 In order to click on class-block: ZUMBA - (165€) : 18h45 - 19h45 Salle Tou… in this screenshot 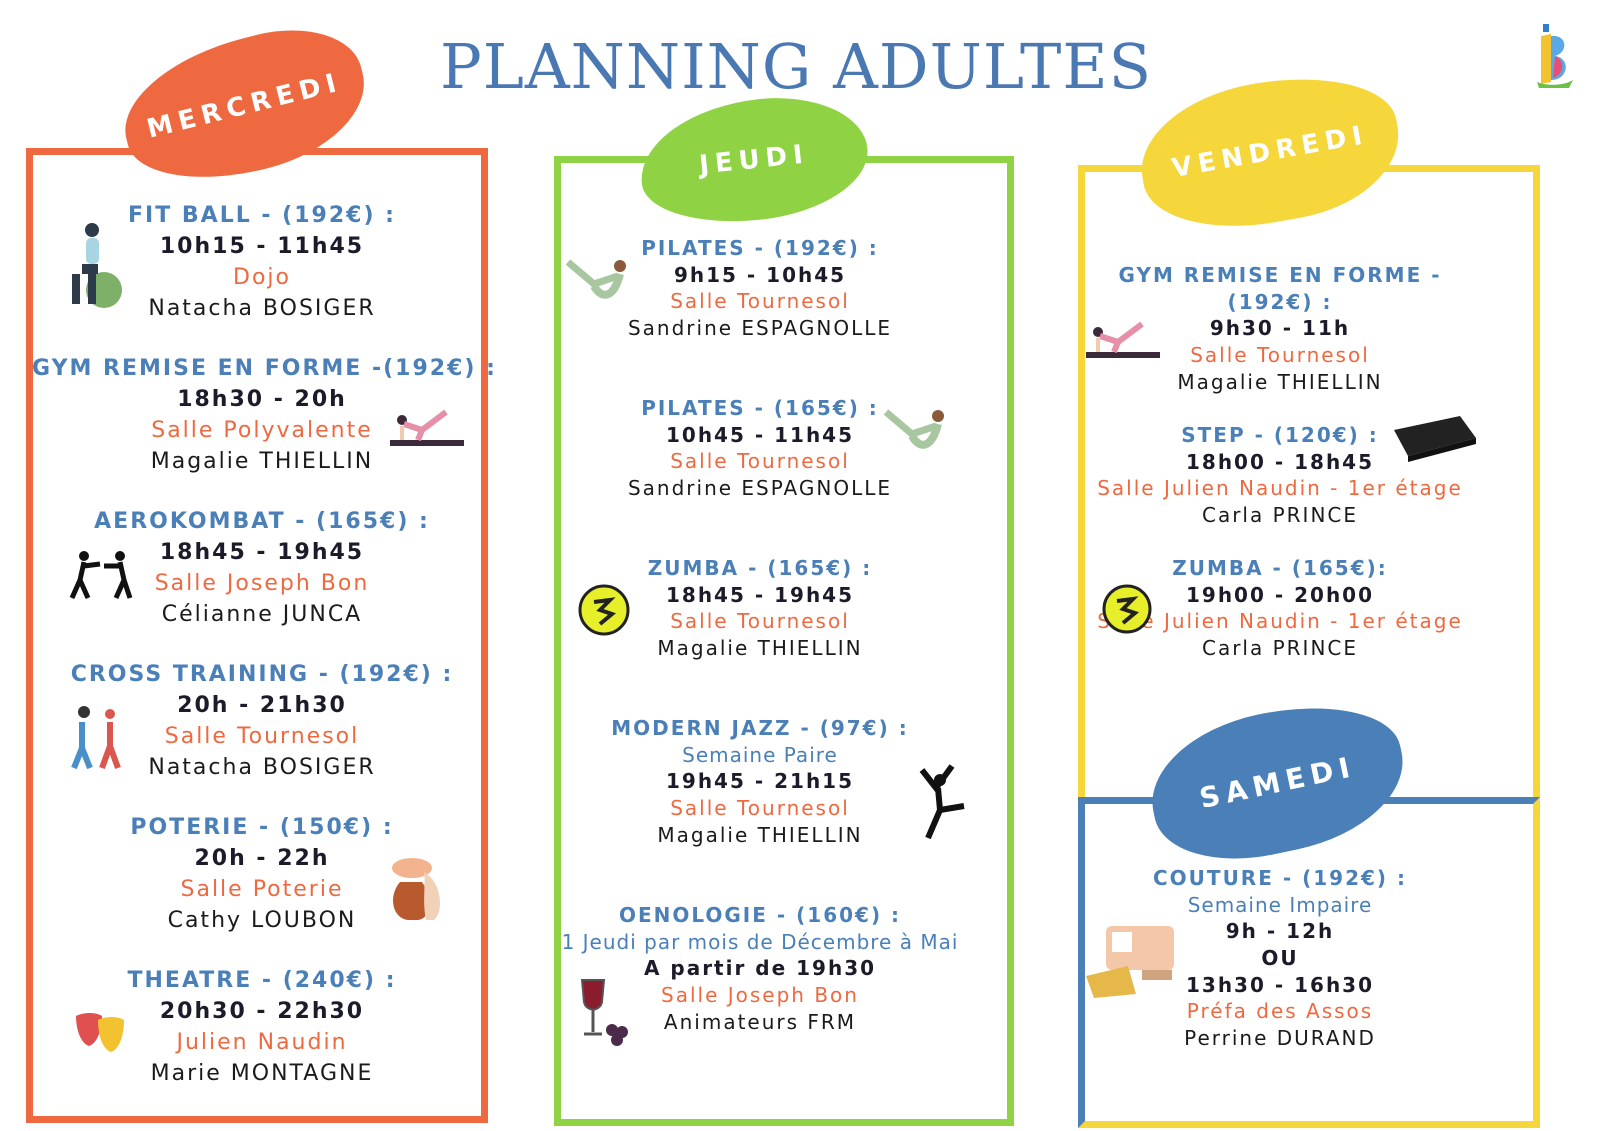, I will do `click(760, 608)`.